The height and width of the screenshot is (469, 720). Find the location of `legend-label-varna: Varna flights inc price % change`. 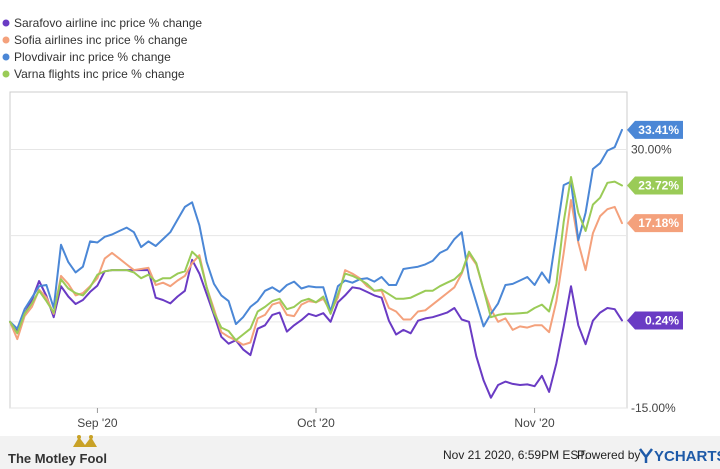

legend-label-varna: Varna flights inc price % change is located at coordinates (99, 74).